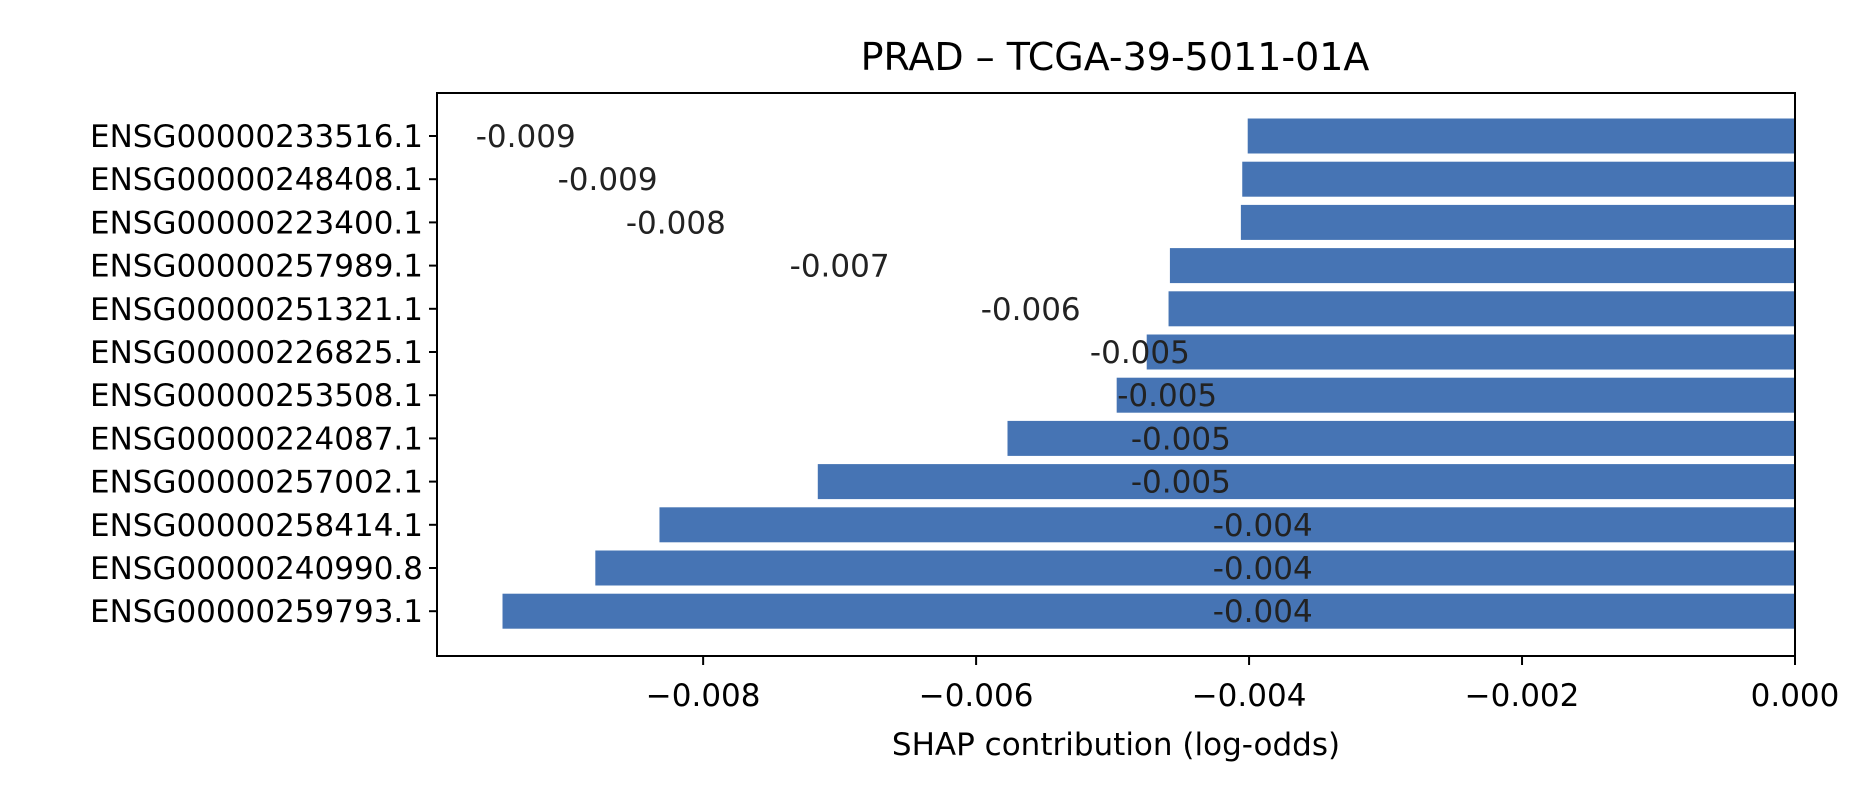 The width and height of the screenshot is (1875, 800). I want to click on y-tick-label: ENSG00000240990.8, so click(256, 569).